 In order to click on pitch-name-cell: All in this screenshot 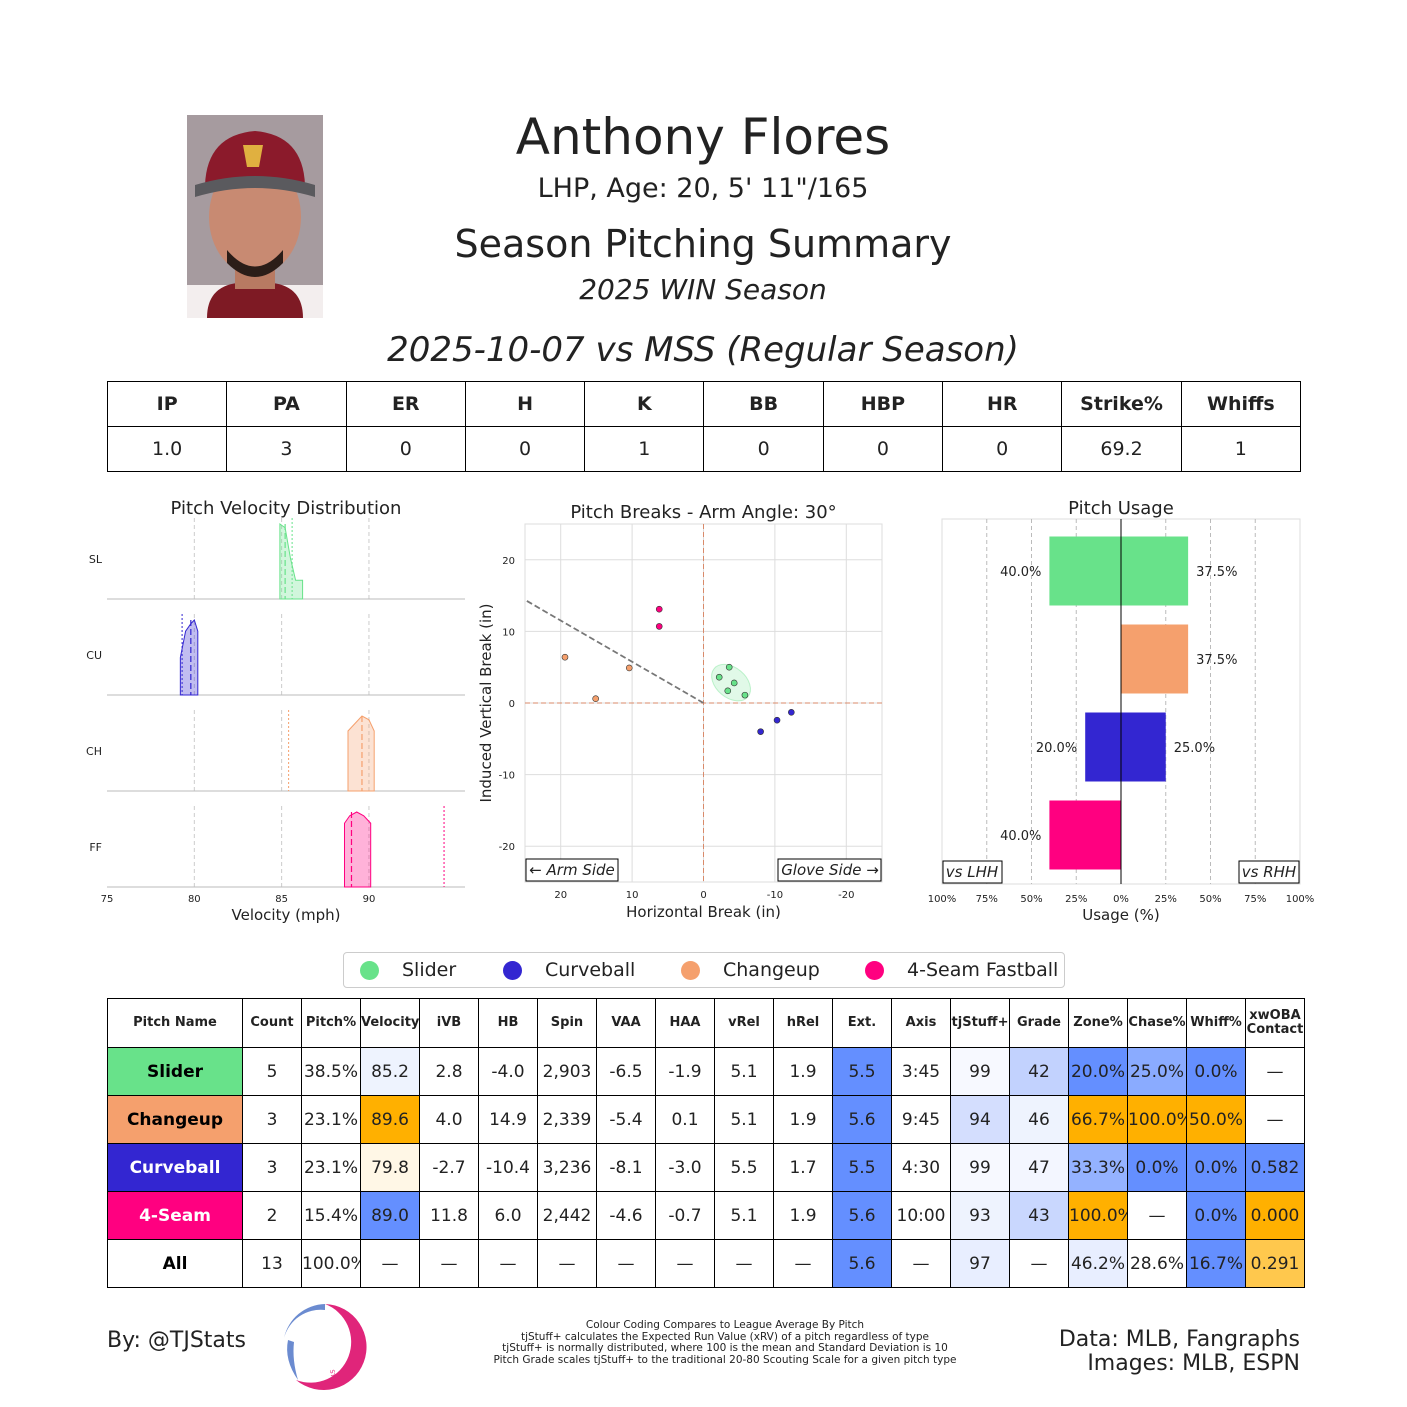, I will do `click(175, 1263)`.